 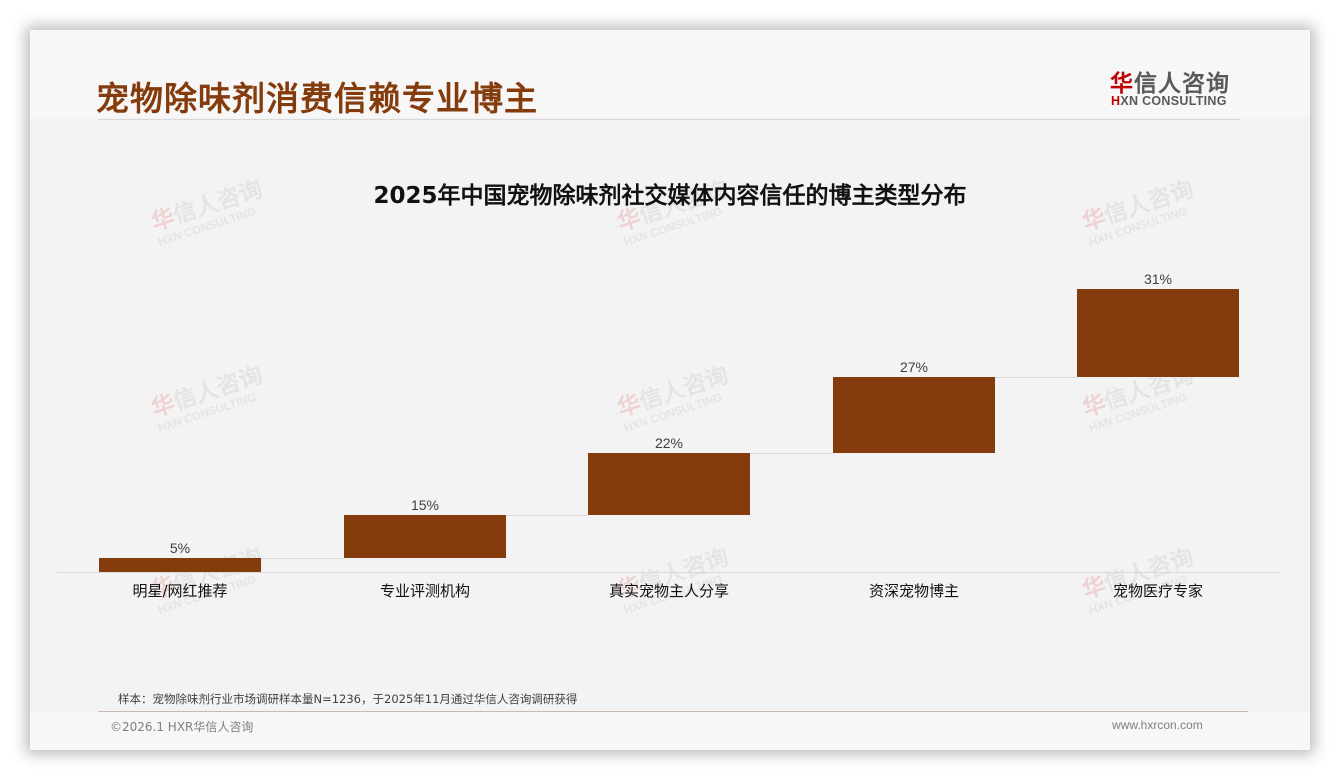 What do you see at coordinates (1157, 725) in the screenshot?
I see `website-link: www.hxrcon.com` at bounding box center [1157, 725].